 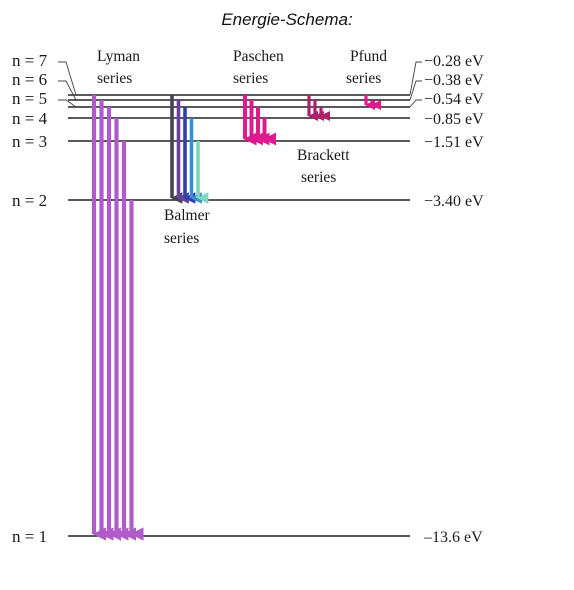 I want to click on left-pointer-n5, so click(x=67, y=103).